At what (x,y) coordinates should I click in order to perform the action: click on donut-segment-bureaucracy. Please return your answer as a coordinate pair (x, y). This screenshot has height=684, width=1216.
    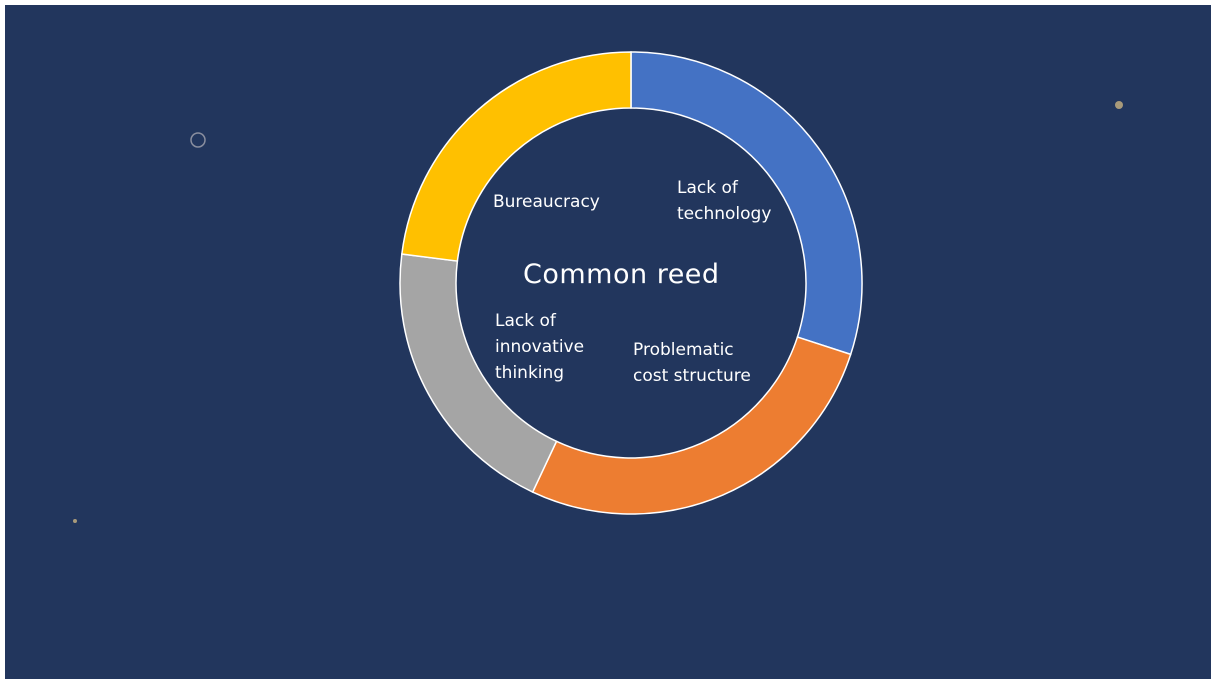
    Looking at the image, I should click on (516, 156).